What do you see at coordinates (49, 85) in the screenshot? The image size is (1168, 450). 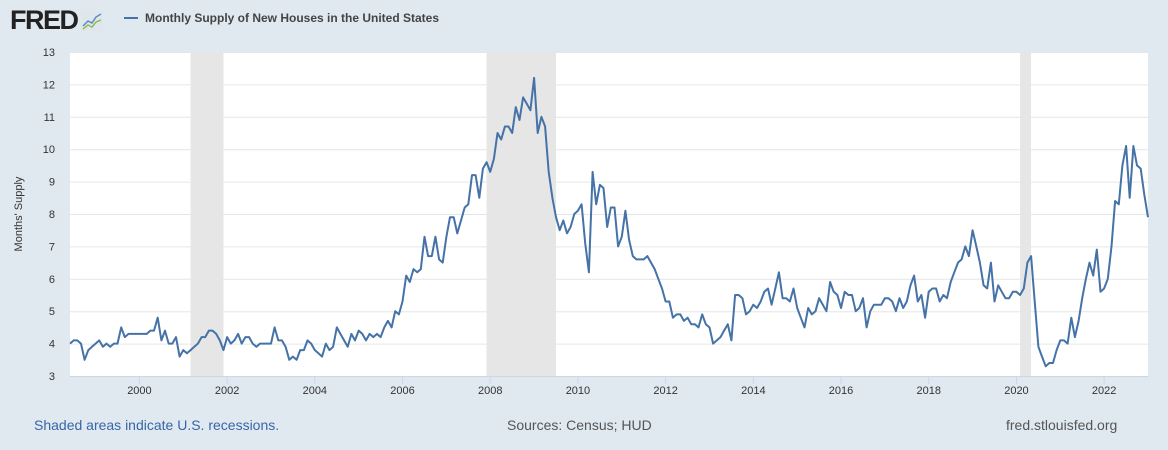 I see `y-tick-label: 12` at bounding box center [49, 85].